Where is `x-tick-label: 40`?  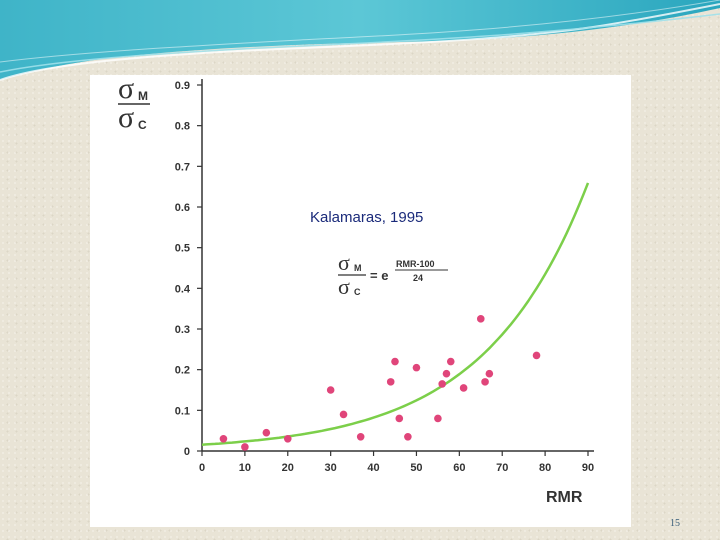
x-tick-label: 40 is located at coordinates (373, 468).